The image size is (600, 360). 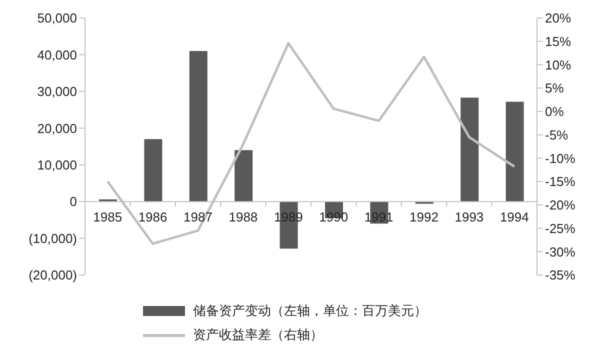 I want to click on legend-label: 资产收益率差（右轴）, so click(x=258, y=335).